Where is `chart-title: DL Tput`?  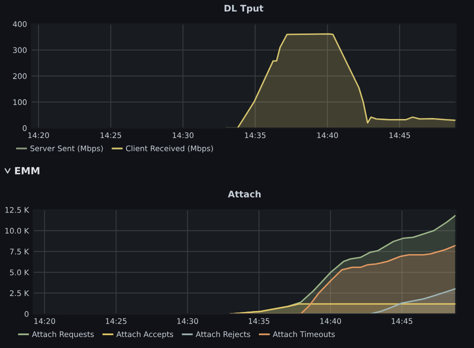 chart-title: DL Tput is located at coordinates (244, 9).